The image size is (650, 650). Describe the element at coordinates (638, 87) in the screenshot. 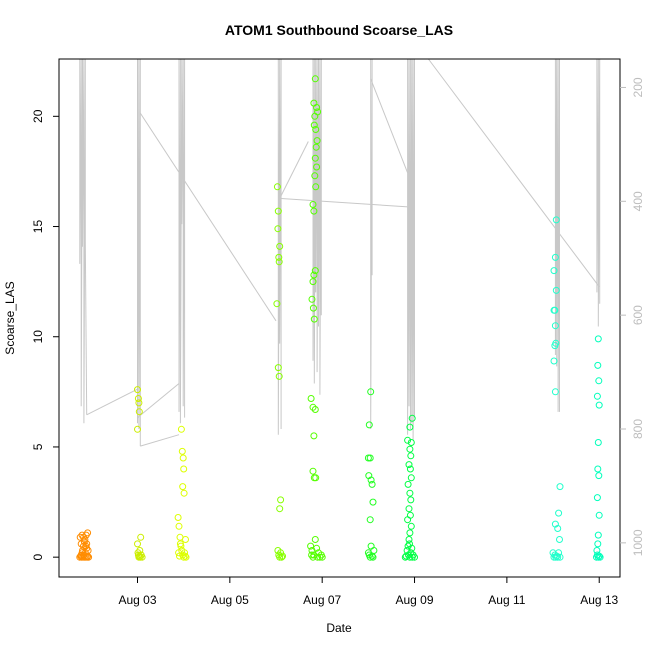

I see `right-y-tick-label: 200` at that location.